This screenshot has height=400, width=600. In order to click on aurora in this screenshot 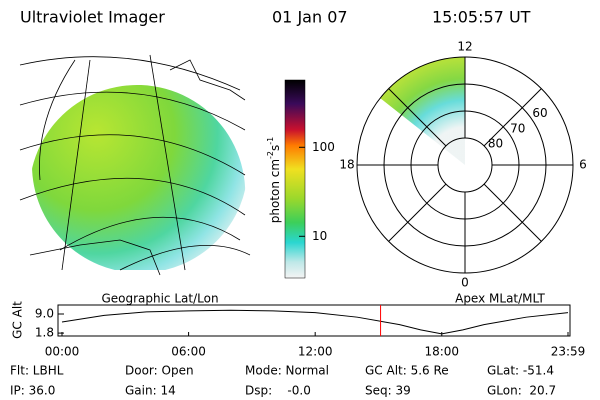, I will do `click(422, 110)`.